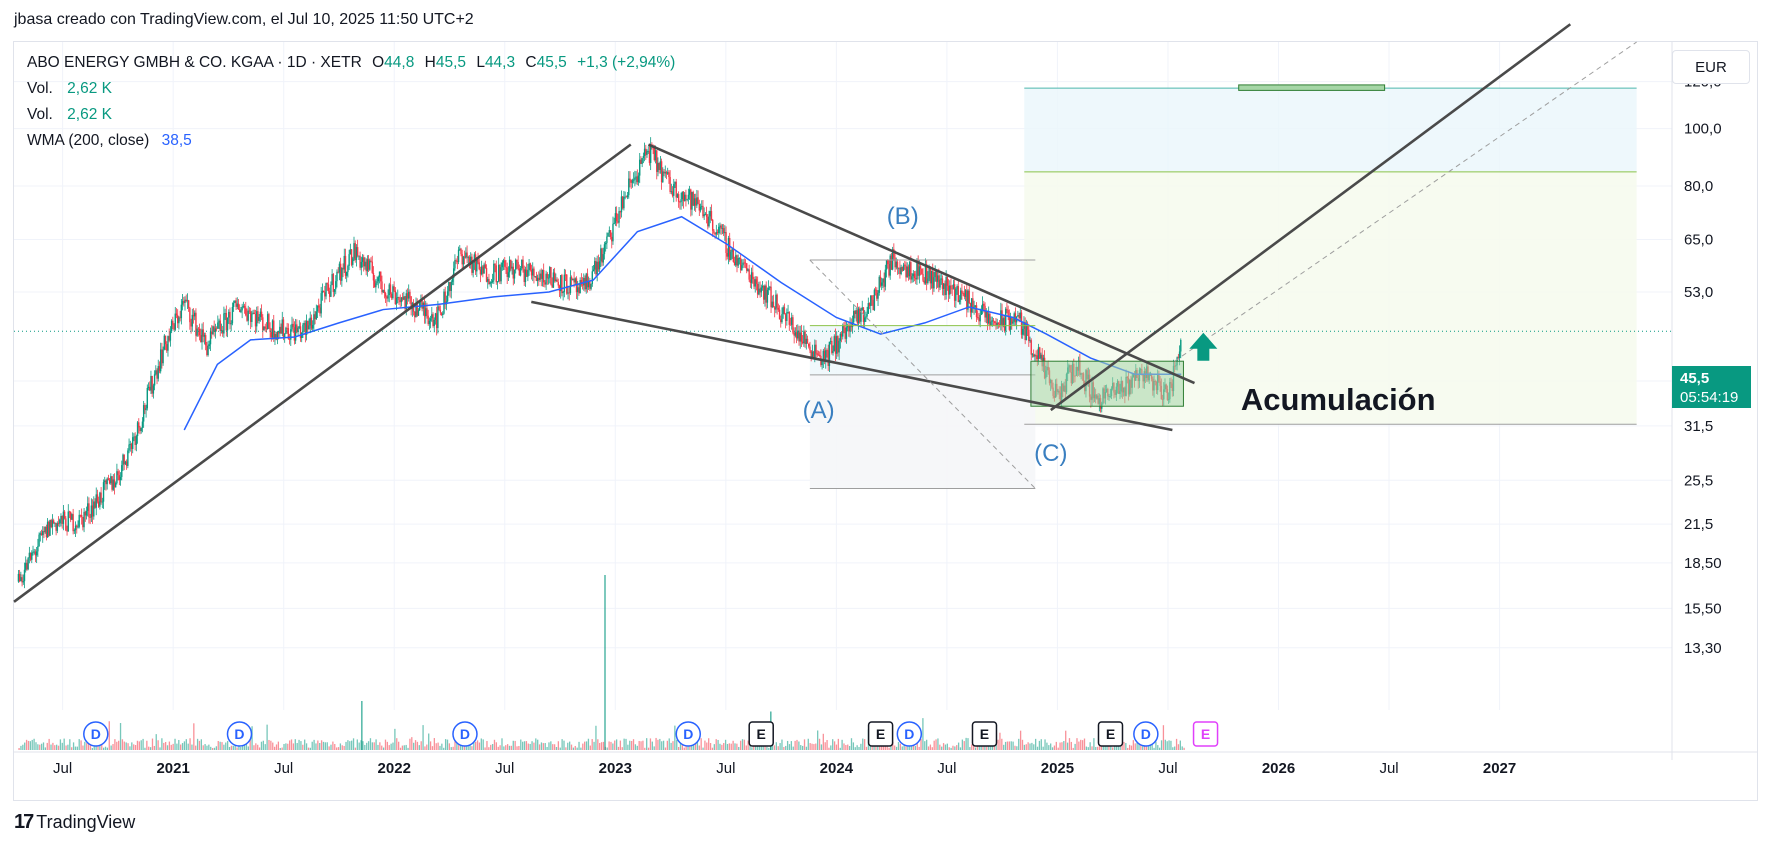 Image resolution: width=1772 pixels, height=846 pixels. Describe the element at coordinates (89, 88) in the screenshot. I see `vol-value: 2,62 K` at that location.